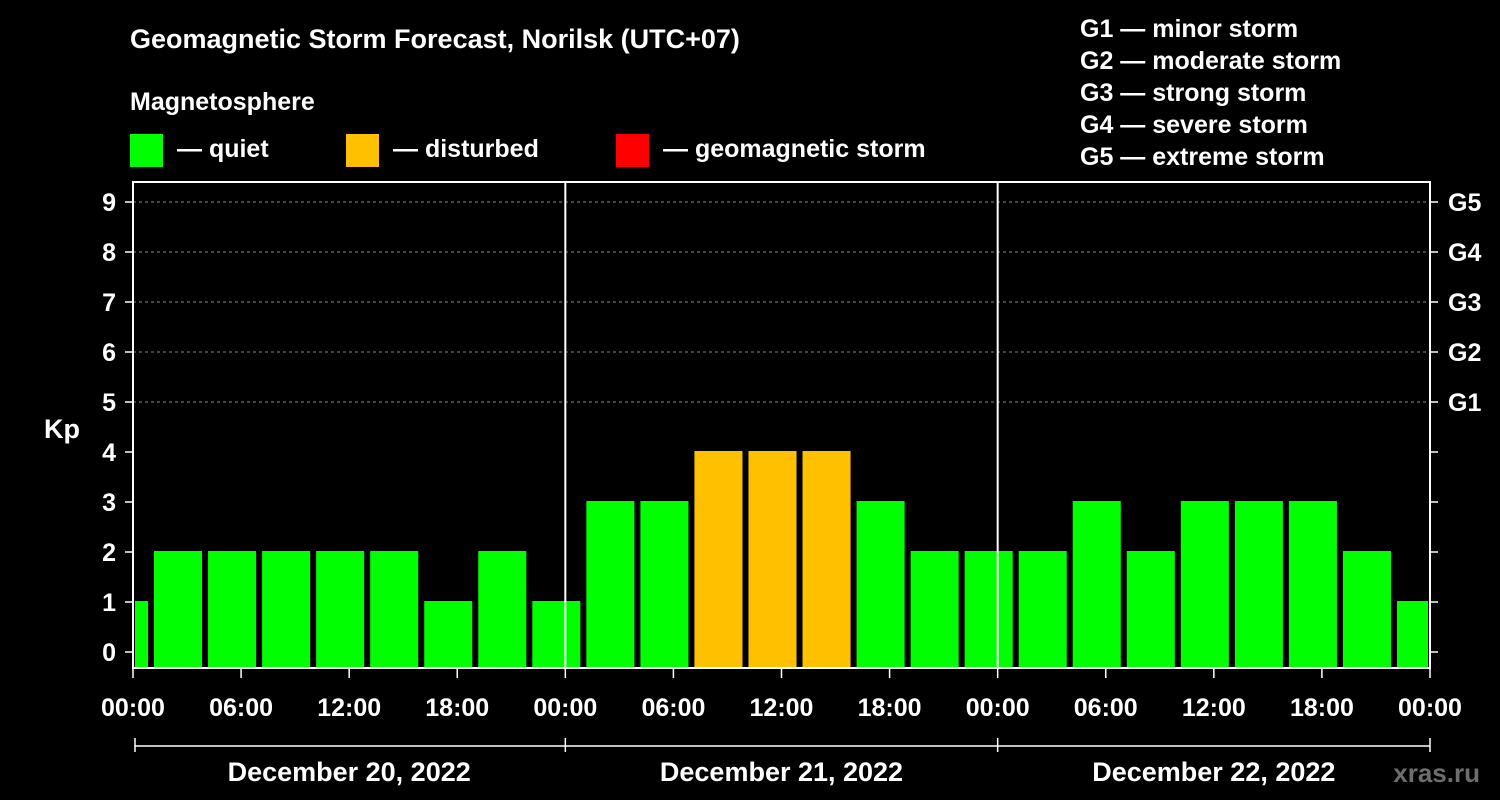 The height and width of the screenshot is (800, 1500). I want to click on storm-level-label-g1: G1, so click(1464, 403).